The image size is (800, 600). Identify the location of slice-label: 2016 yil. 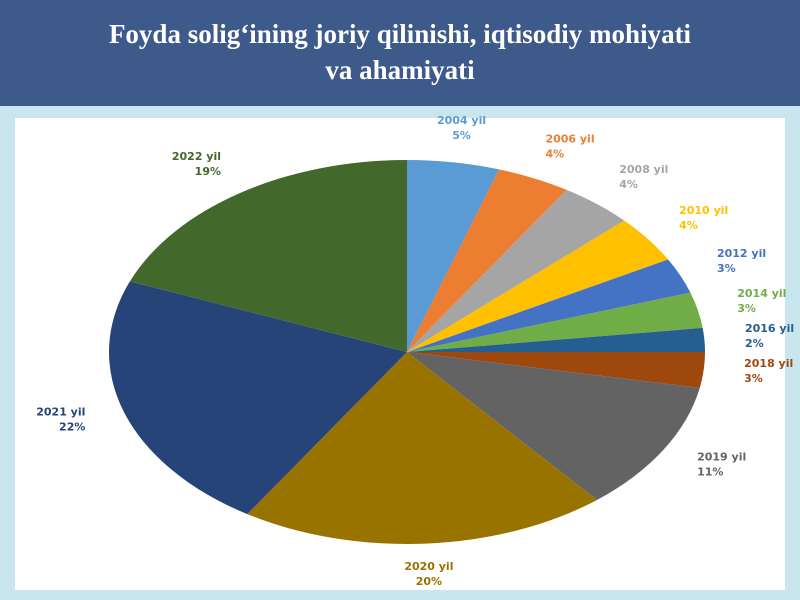
(769, 328).